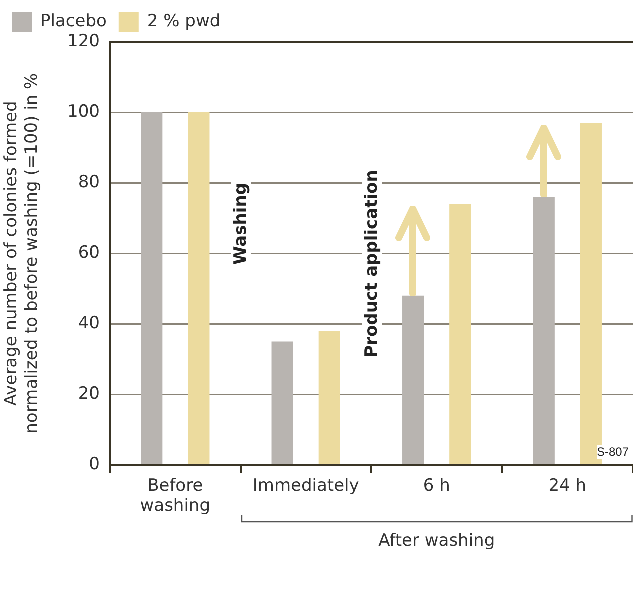 The width and height of the screenshot is (633, 595). I want to click on y-tick-label: 60, so click(89, 253).